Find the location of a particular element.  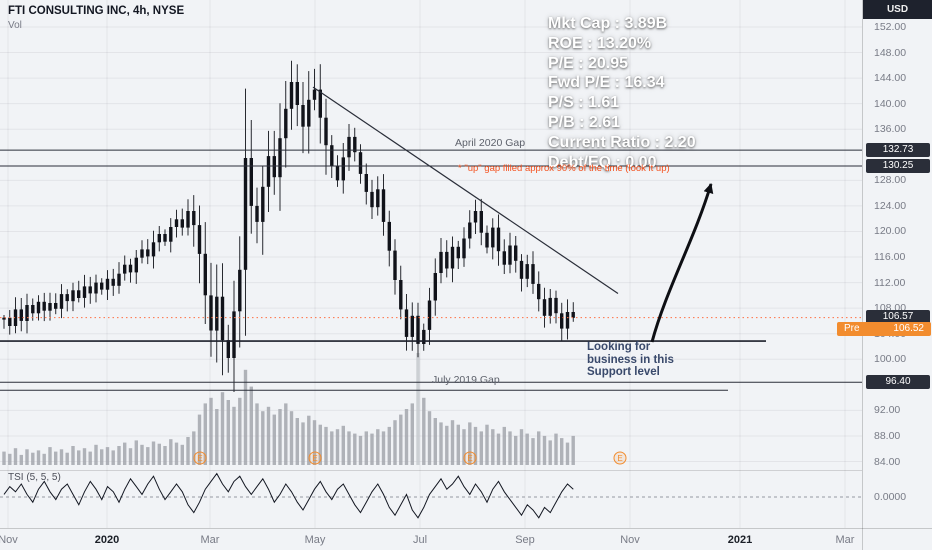

price-tick-label: 116.00 is located at coordinates (890, 257).